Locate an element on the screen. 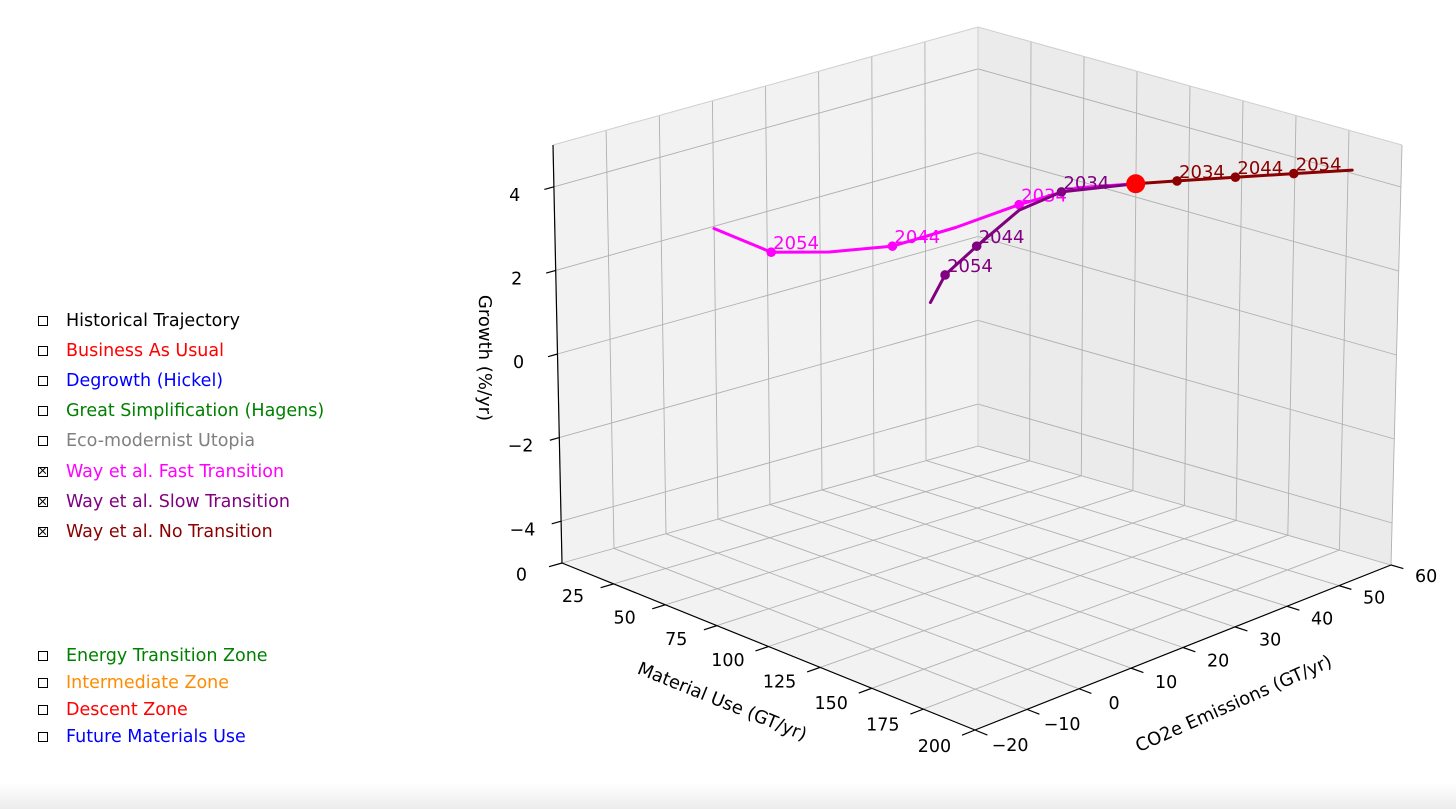 This screenshot has height=809, width=1456. y-tick-label: 20 is located at coordinates (1218, 662).